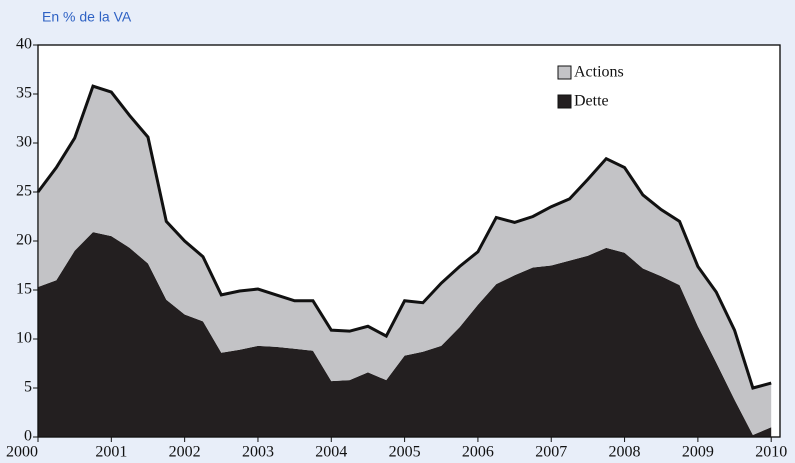 This screenshot has width=795, height=463. Describe the element at coordinates (24, 93) in the screenshot. I see `y-tick-label: 35` at that location.